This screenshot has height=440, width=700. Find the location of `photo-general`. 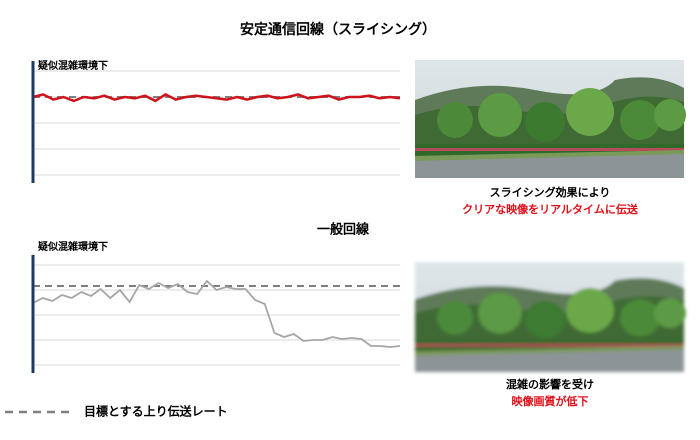

photo-general is located at coordinates (550, 317).